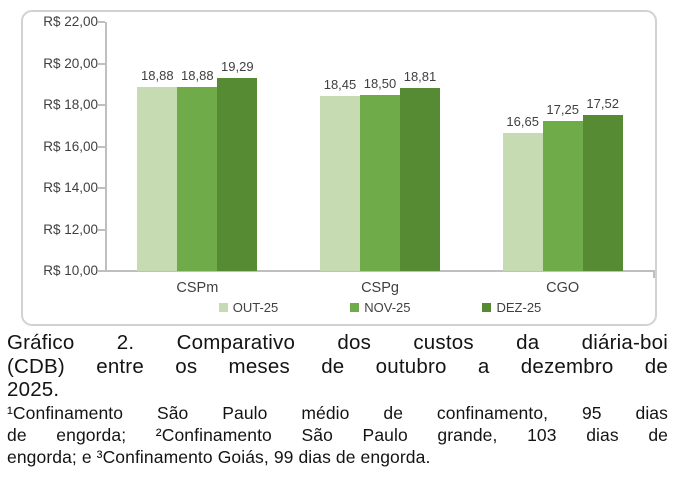 The image size is (675, 496). I want to click on bar-value-label: 18,81, so click(420, 77).